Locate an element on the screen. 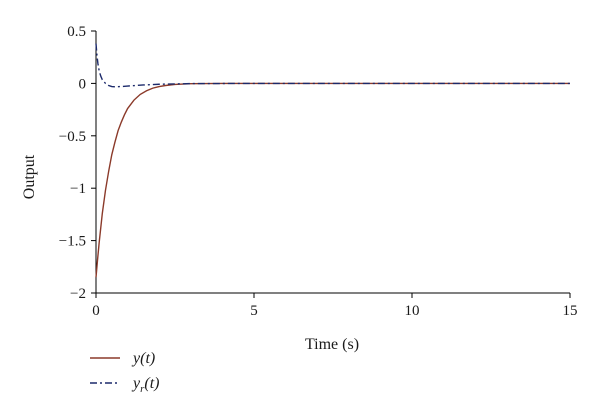 This screenshot has width=600, height=415. legend-label-subscript: r is located at coordinates (142, 389).